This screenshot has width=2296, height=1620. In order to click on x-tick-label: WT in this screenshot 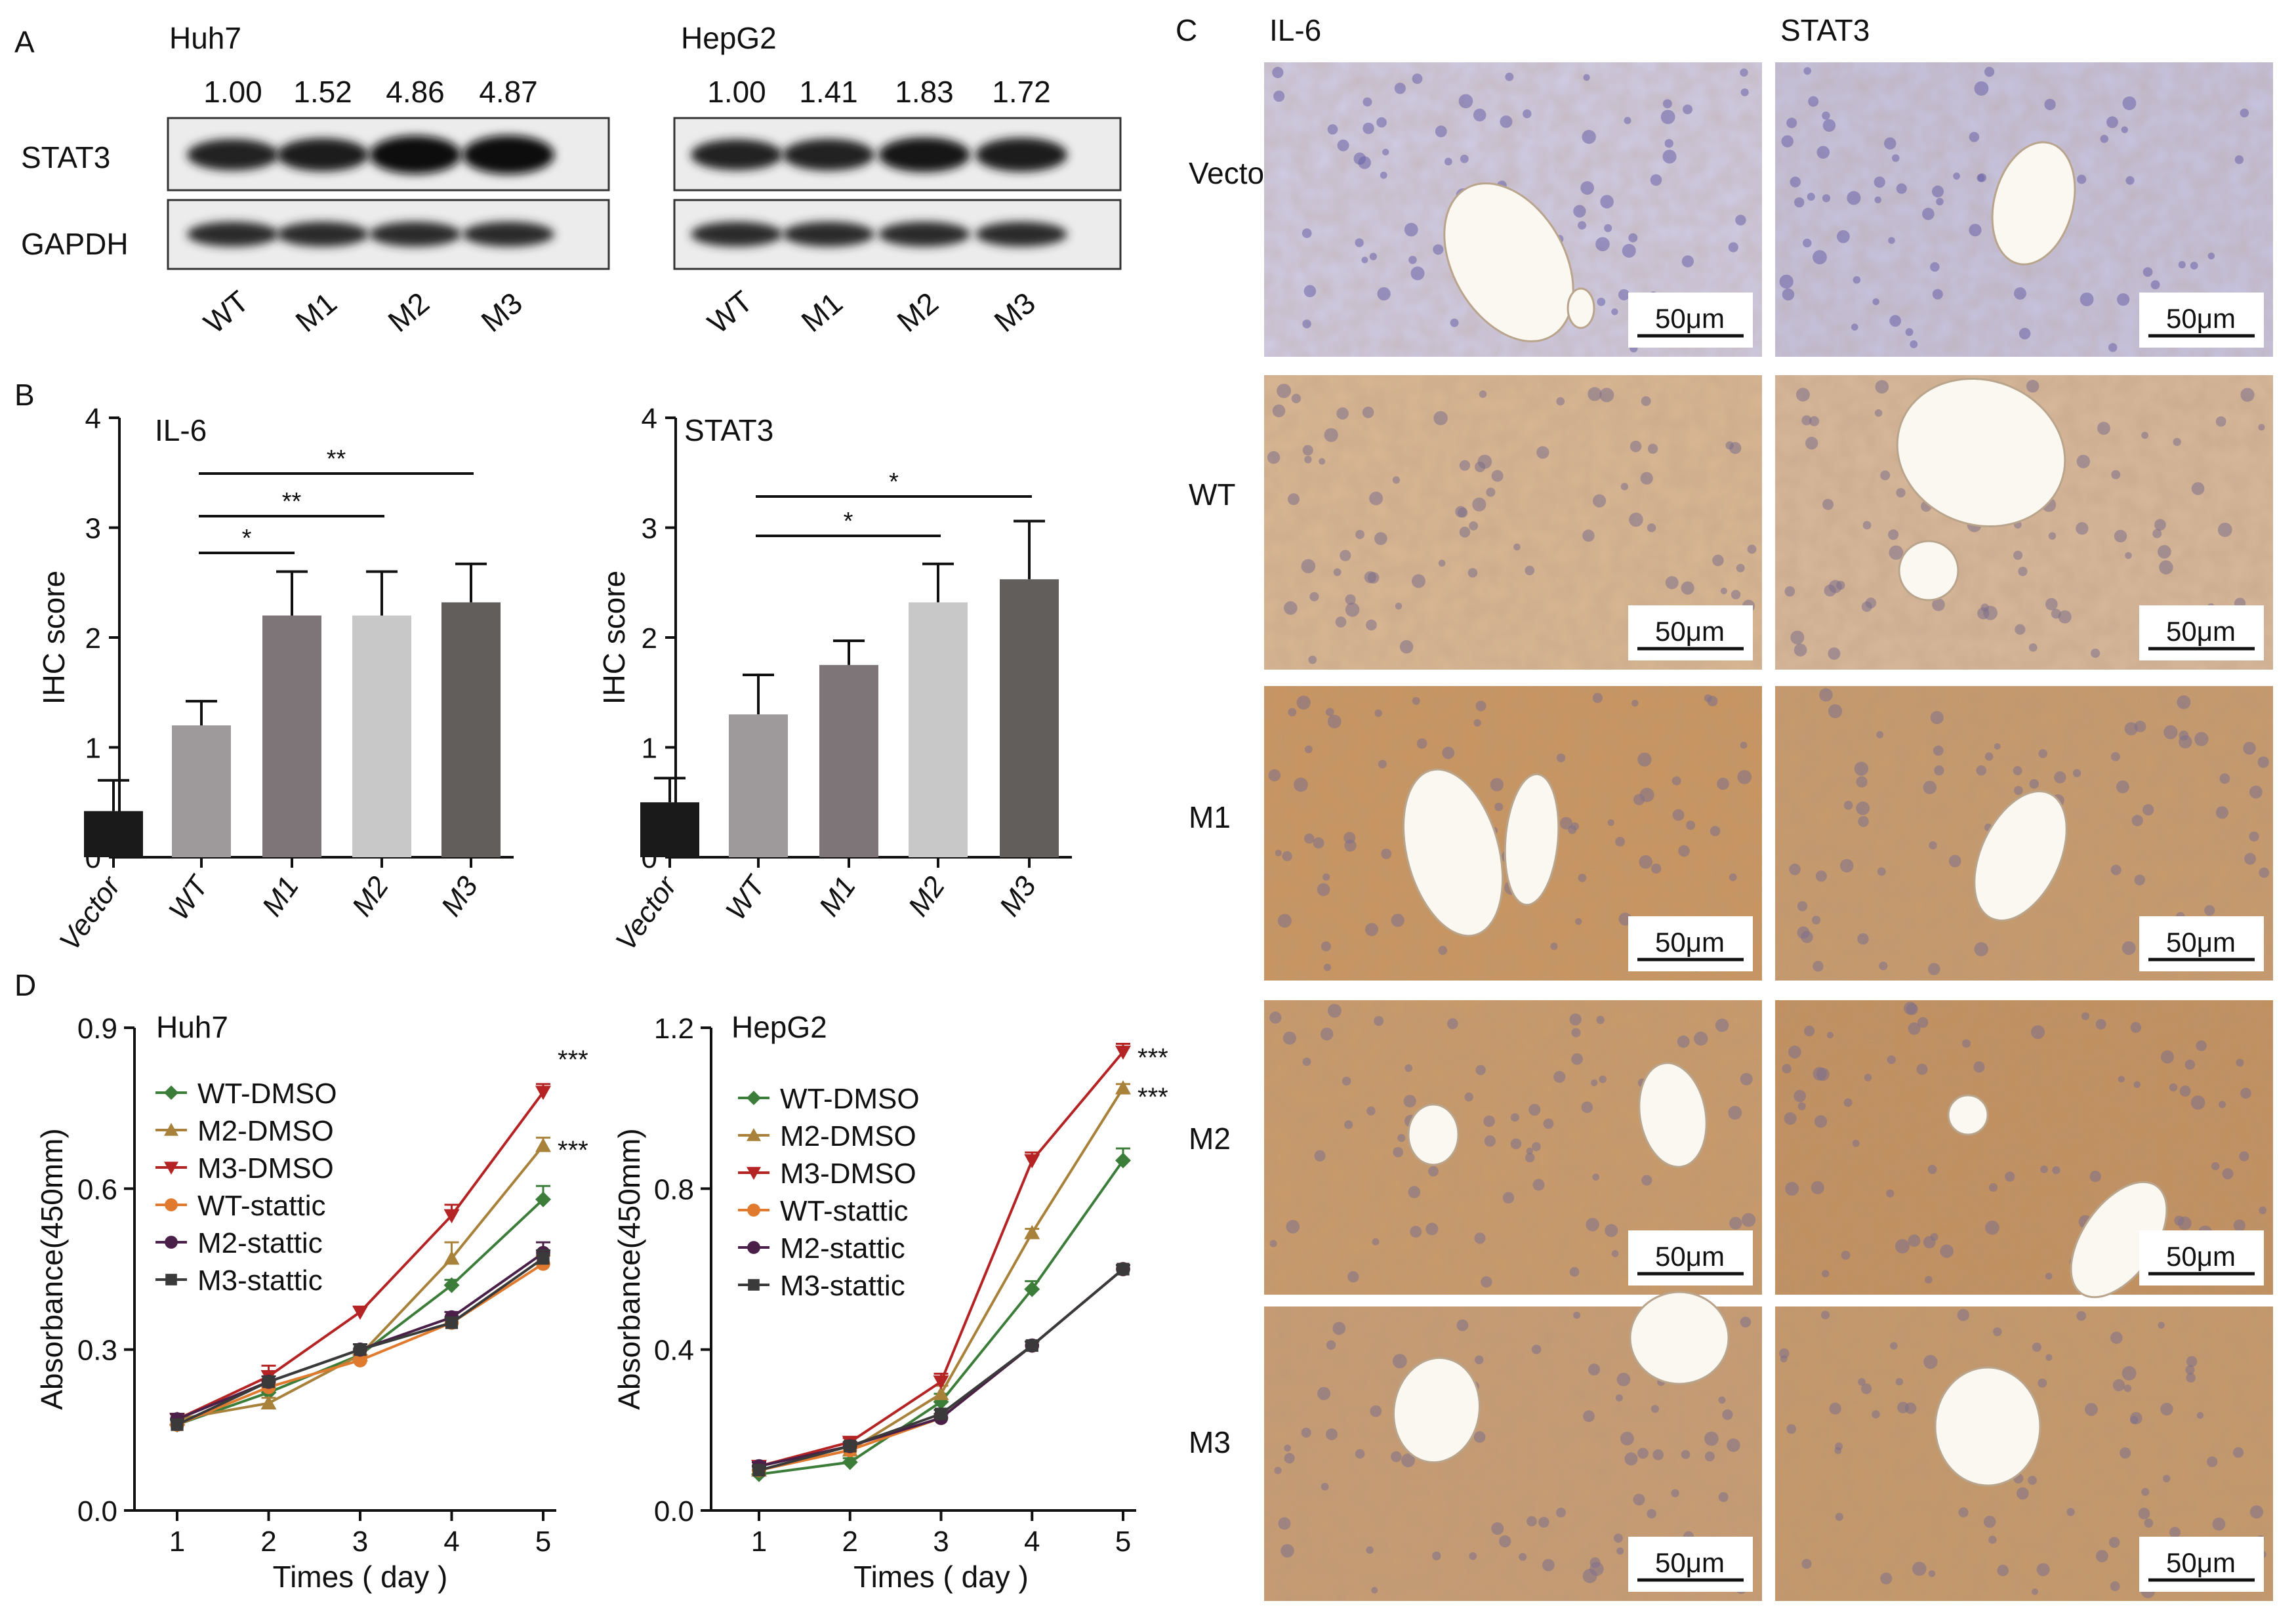, I will do `click(189, 897)`.